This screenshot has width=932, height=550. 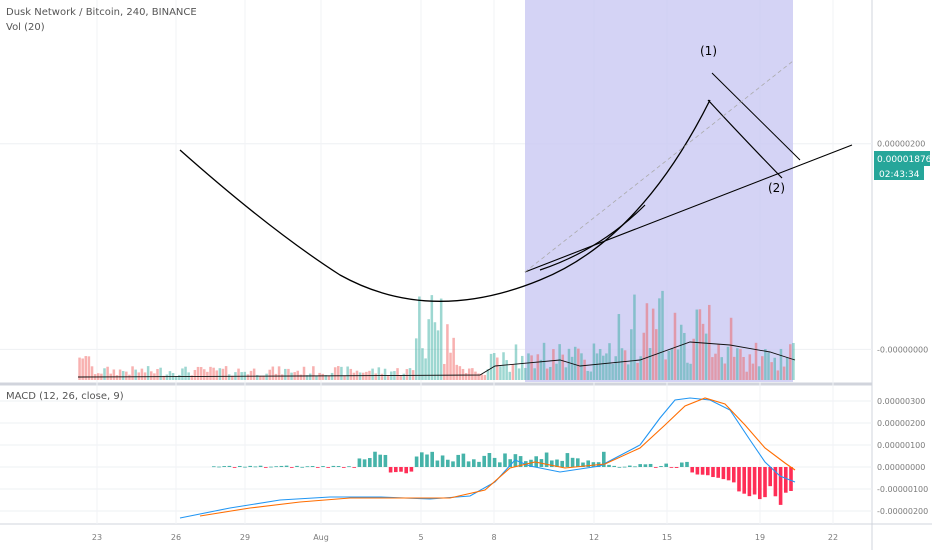 I want to click on support-trendline, so click(x=688, y=208).